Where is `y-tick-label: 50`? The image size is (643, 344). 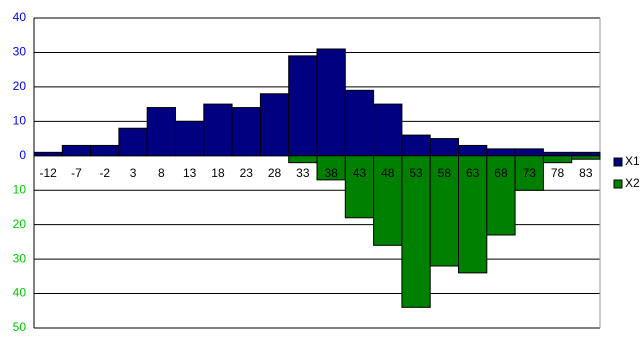 y-tick-label: 50 is located at coordinates (20, 327).